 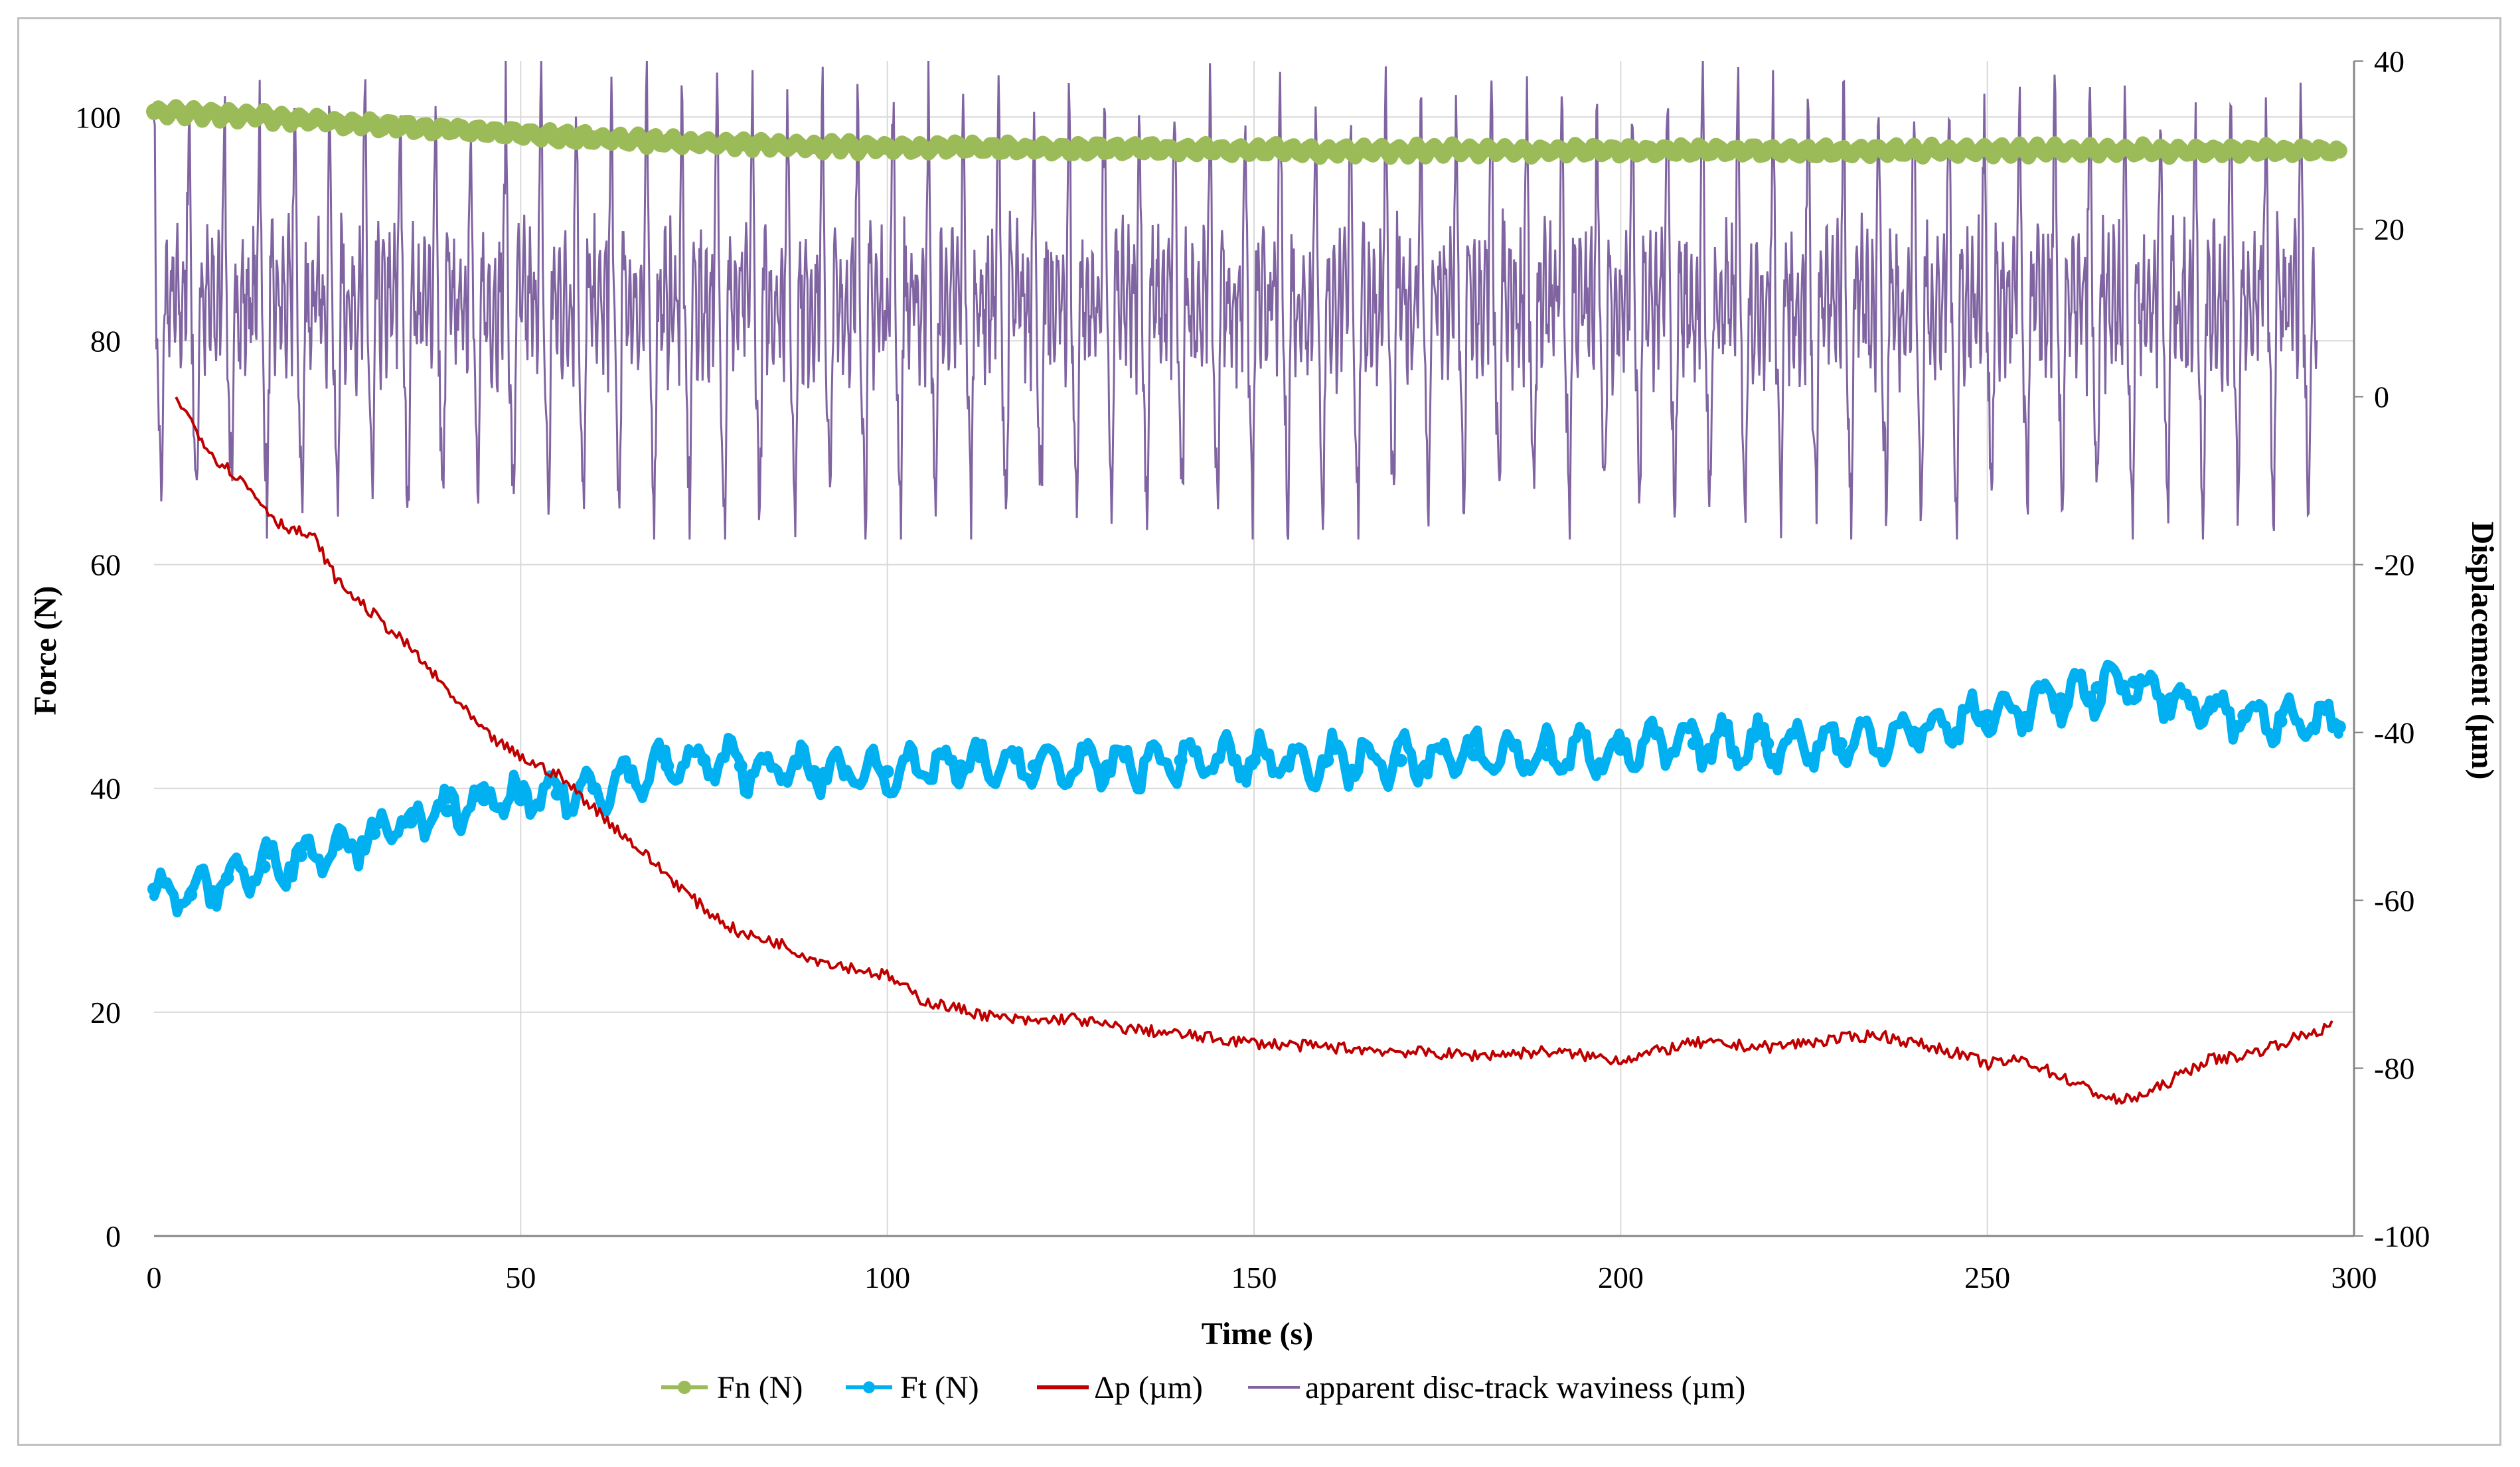 I want to click on y-tick-label: 20, so click(x=105, y=1013).